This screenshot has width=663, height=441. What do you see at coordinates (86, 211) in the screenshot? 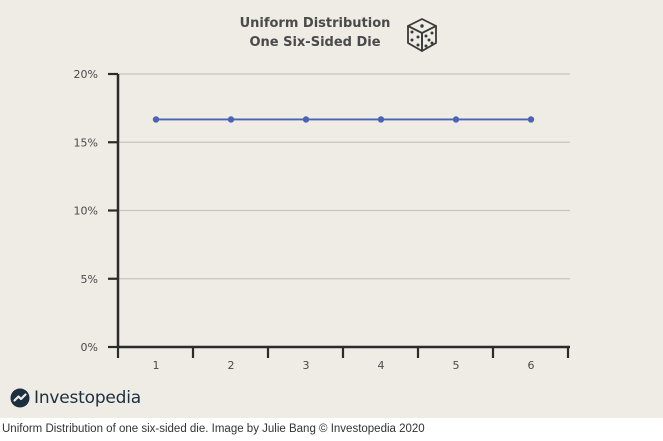
I see `y-tick-label: 10%` at bounding box center [86, 211].